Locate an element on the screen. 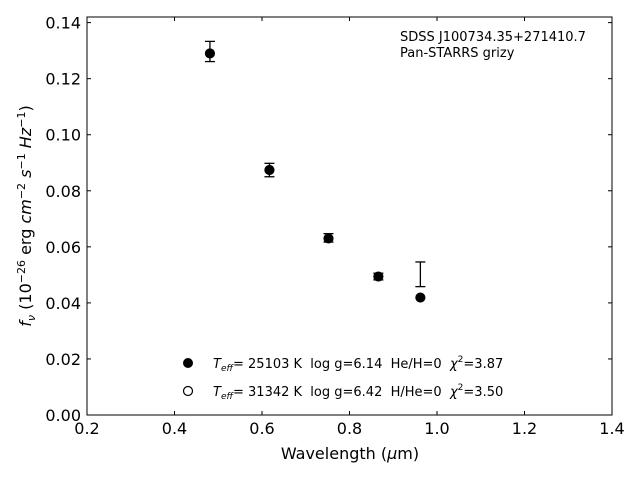  x-tick-label: 0.2 is located at coordinates (86, 428).